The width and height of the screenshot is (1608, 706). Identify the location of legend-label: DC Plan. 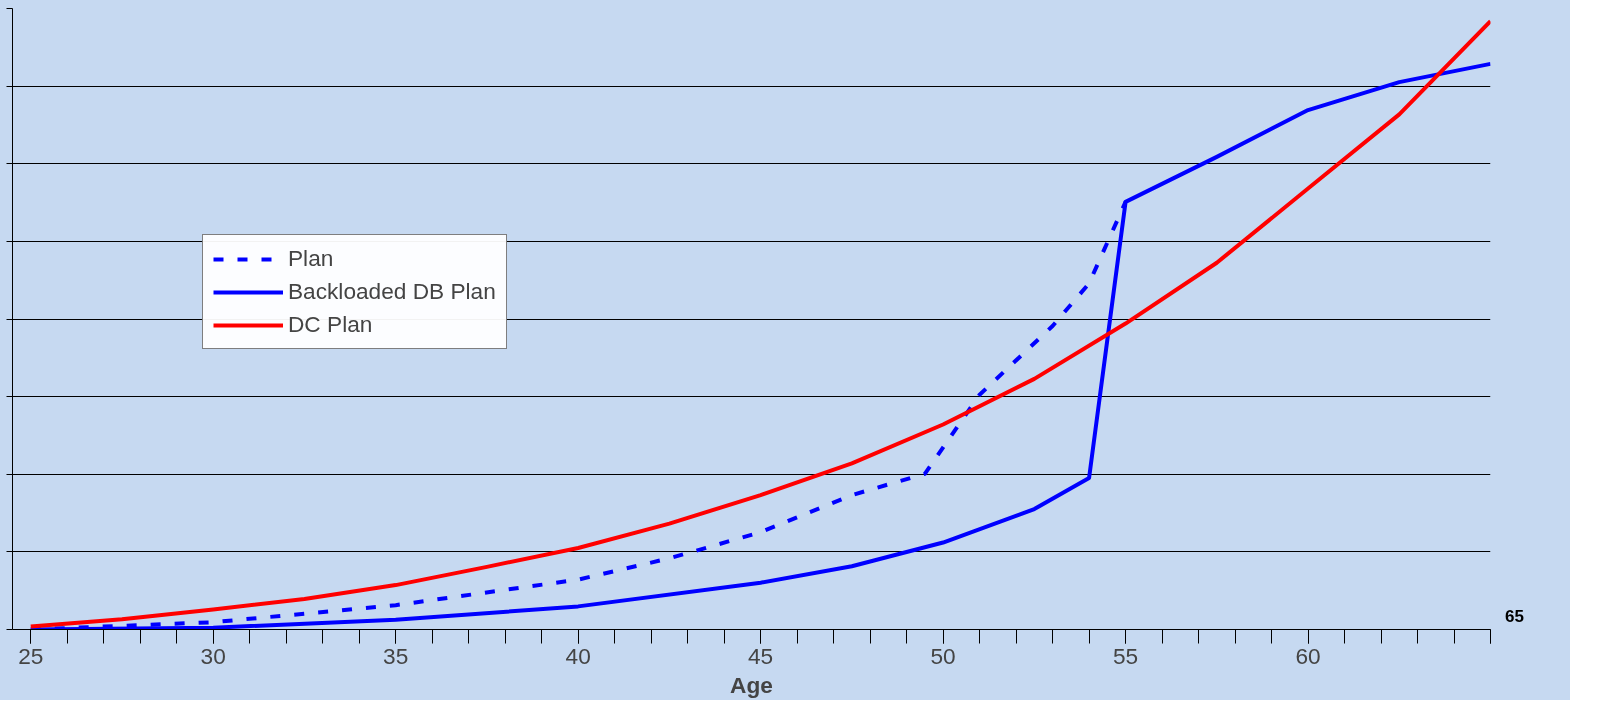
(330, 324).